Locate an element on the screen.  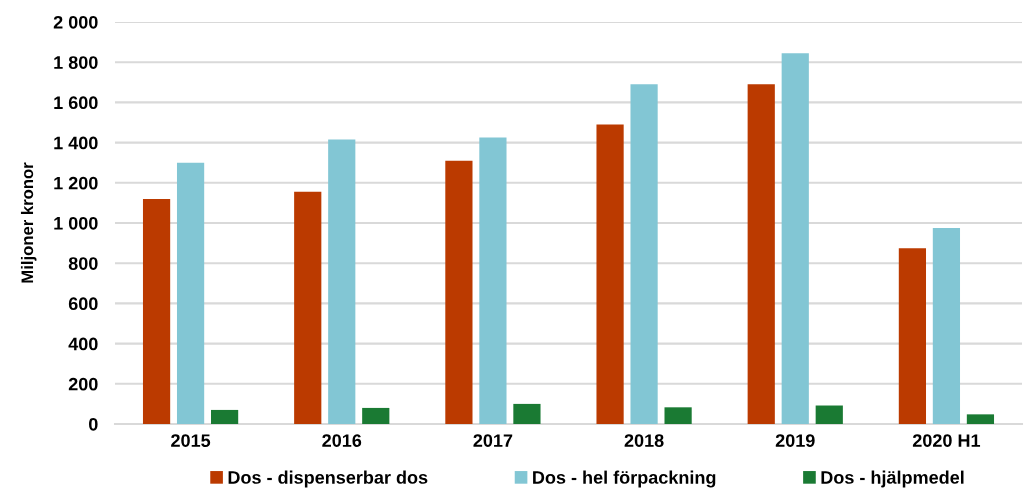
x-tick-label: 2015 is located at coordinates (191, 440).